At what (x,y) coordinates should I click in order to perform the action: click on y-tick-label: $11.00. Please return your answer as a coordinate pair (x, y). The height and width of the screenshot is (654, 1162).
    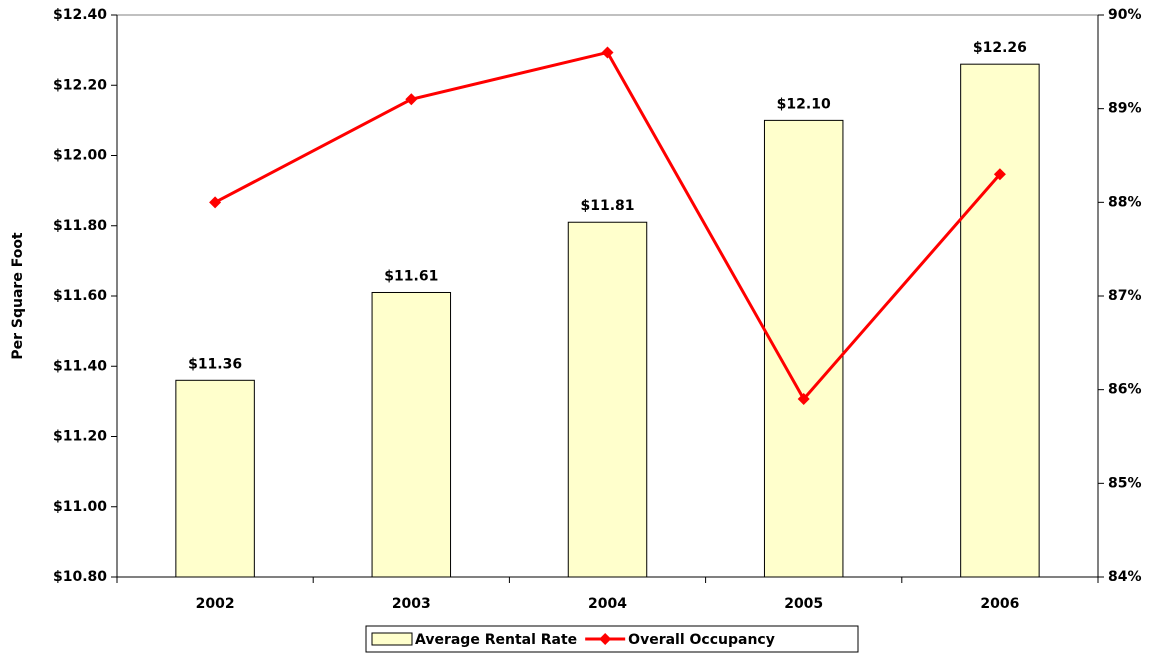
    Looking at the image, I should click on (80, 507).